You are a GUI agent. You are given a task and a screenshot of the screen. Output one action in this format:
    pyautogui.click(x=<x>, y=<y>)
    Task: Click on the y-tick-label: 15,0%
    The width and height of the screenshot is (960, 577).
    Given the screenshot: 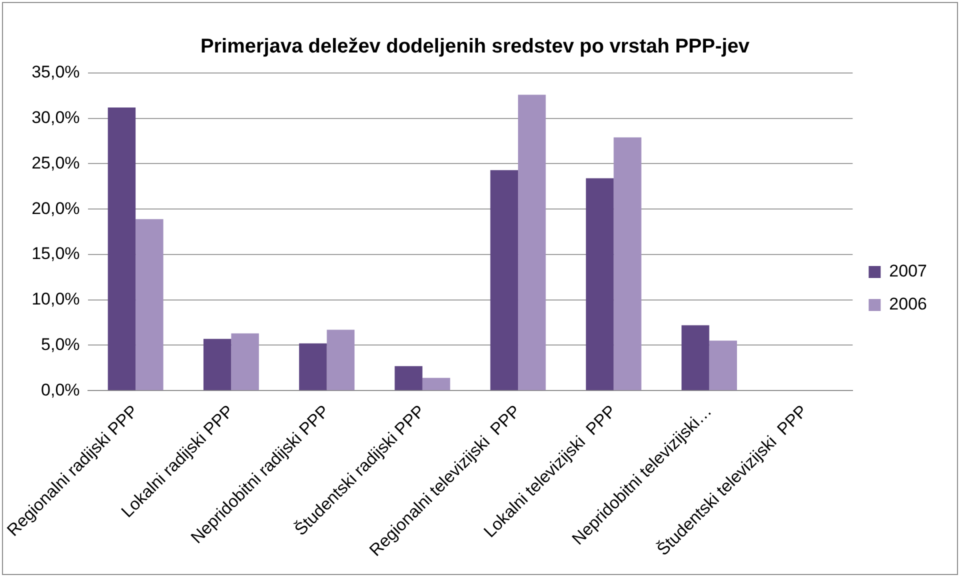 What is the action you would take?
    pyautogui.click(x=56, y=254)
    